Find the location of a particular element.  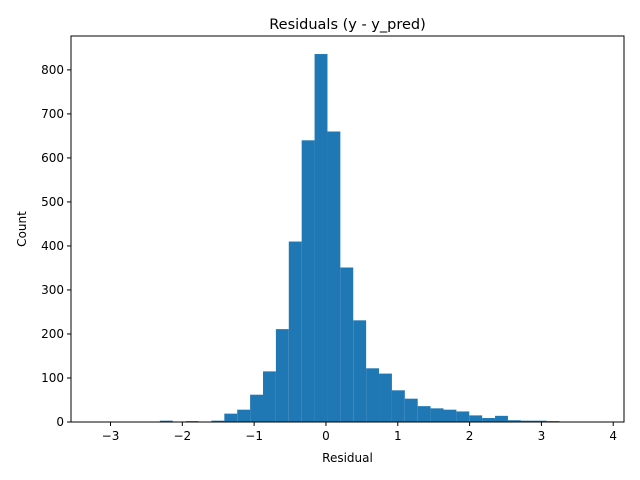

x-tick-label: 1 is located at coordinates (398, 436).